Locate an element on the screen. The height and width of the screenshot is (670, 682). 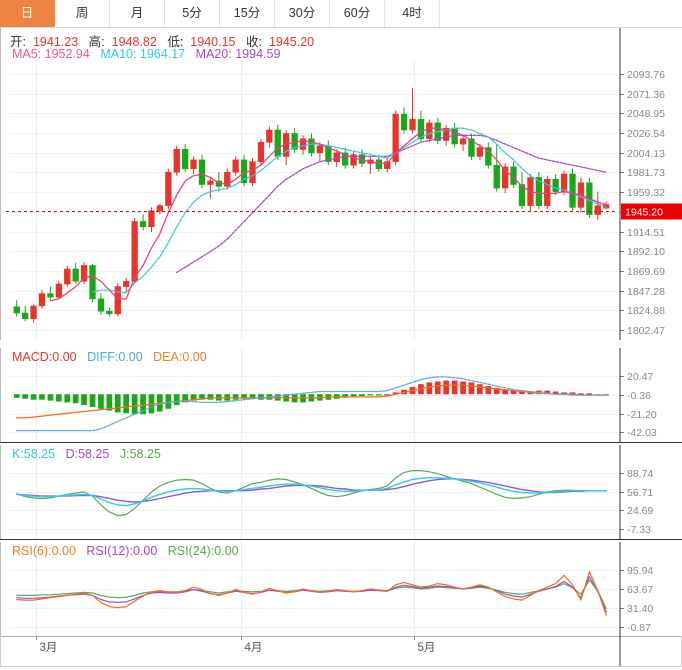
low-value: 1940.15 is located at coordinates (213, 42).